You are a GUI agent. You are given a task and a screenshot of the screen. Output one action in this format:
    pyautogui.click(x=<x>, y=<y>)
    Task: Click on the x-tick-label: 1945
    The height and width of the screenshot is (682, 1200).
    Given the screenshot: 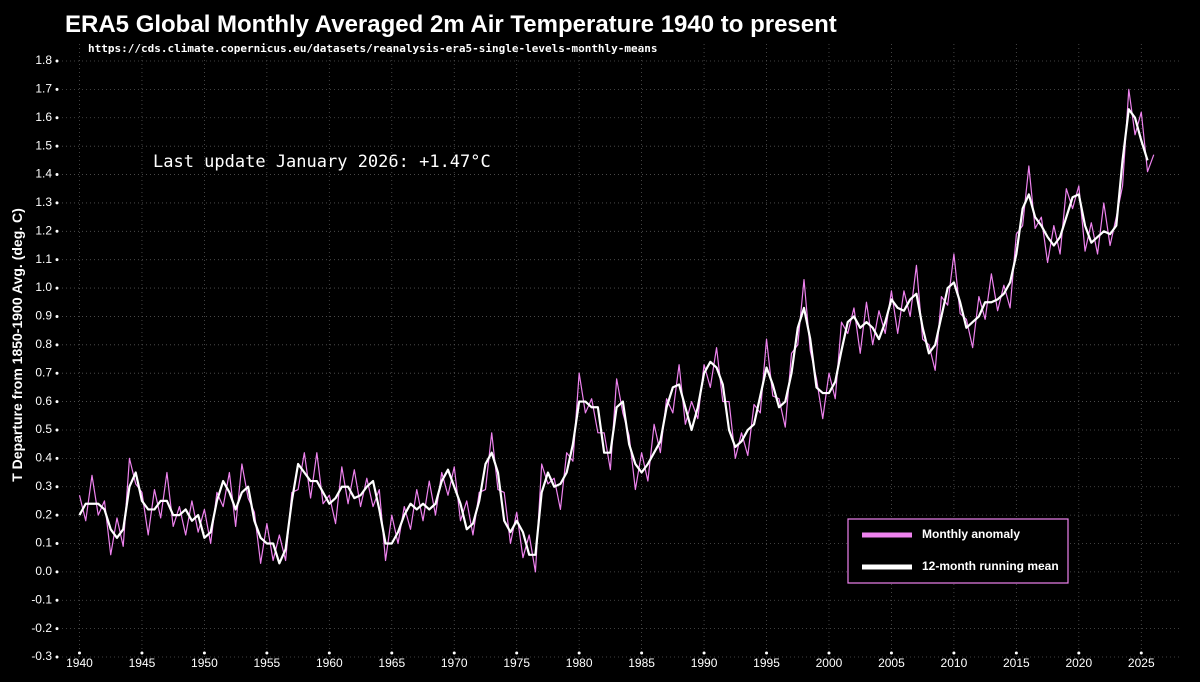 What is the action you would take?
    pyautogui.click(x=142, y=663)
    